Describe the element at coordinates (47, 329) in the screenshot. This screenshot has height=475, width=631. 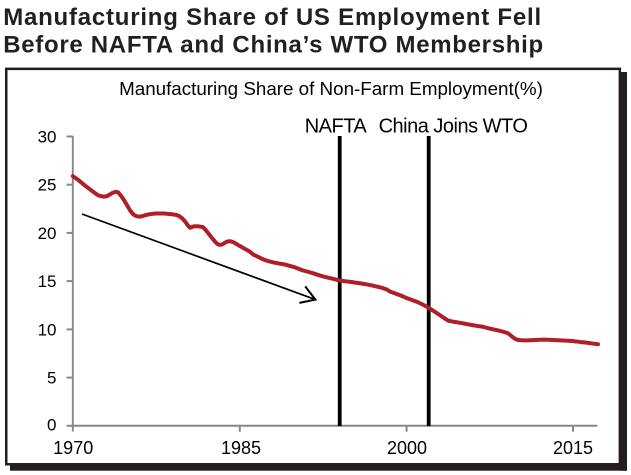
I see `svg-text: 10` at that location.